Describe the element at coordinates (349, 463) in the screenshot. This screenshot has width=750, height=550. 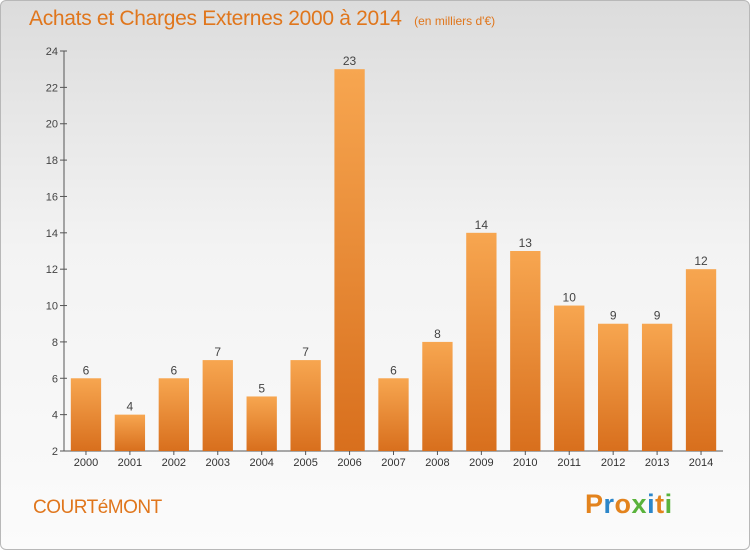
I see `x-tick-label: 2006` at that location.